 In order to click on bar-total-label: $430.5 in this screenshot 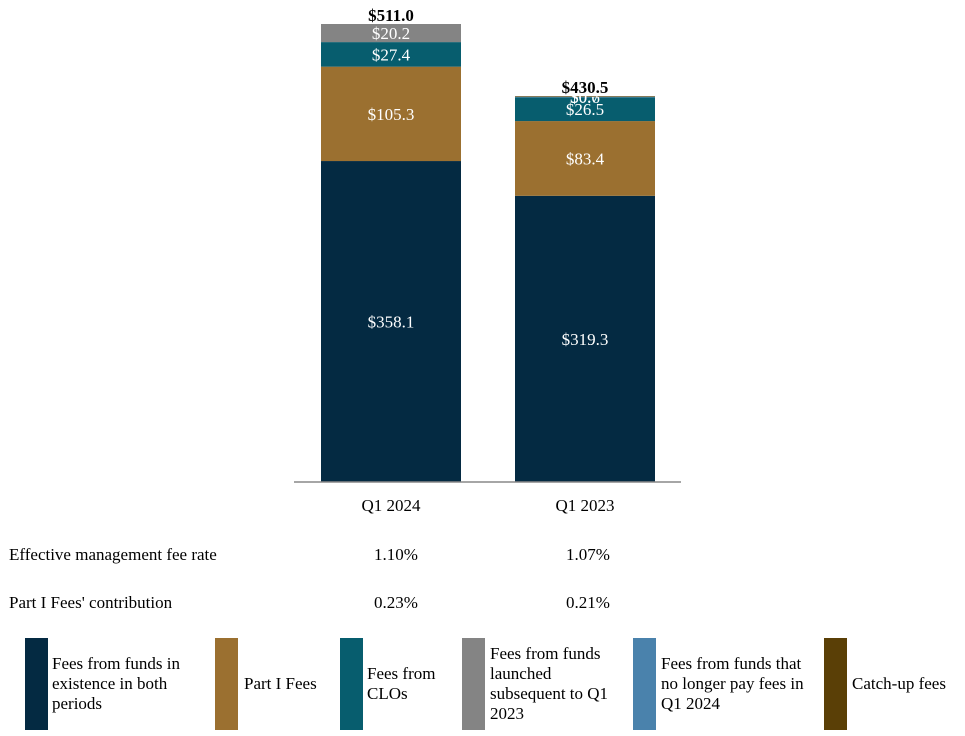, I will do `click(585, 87)`.